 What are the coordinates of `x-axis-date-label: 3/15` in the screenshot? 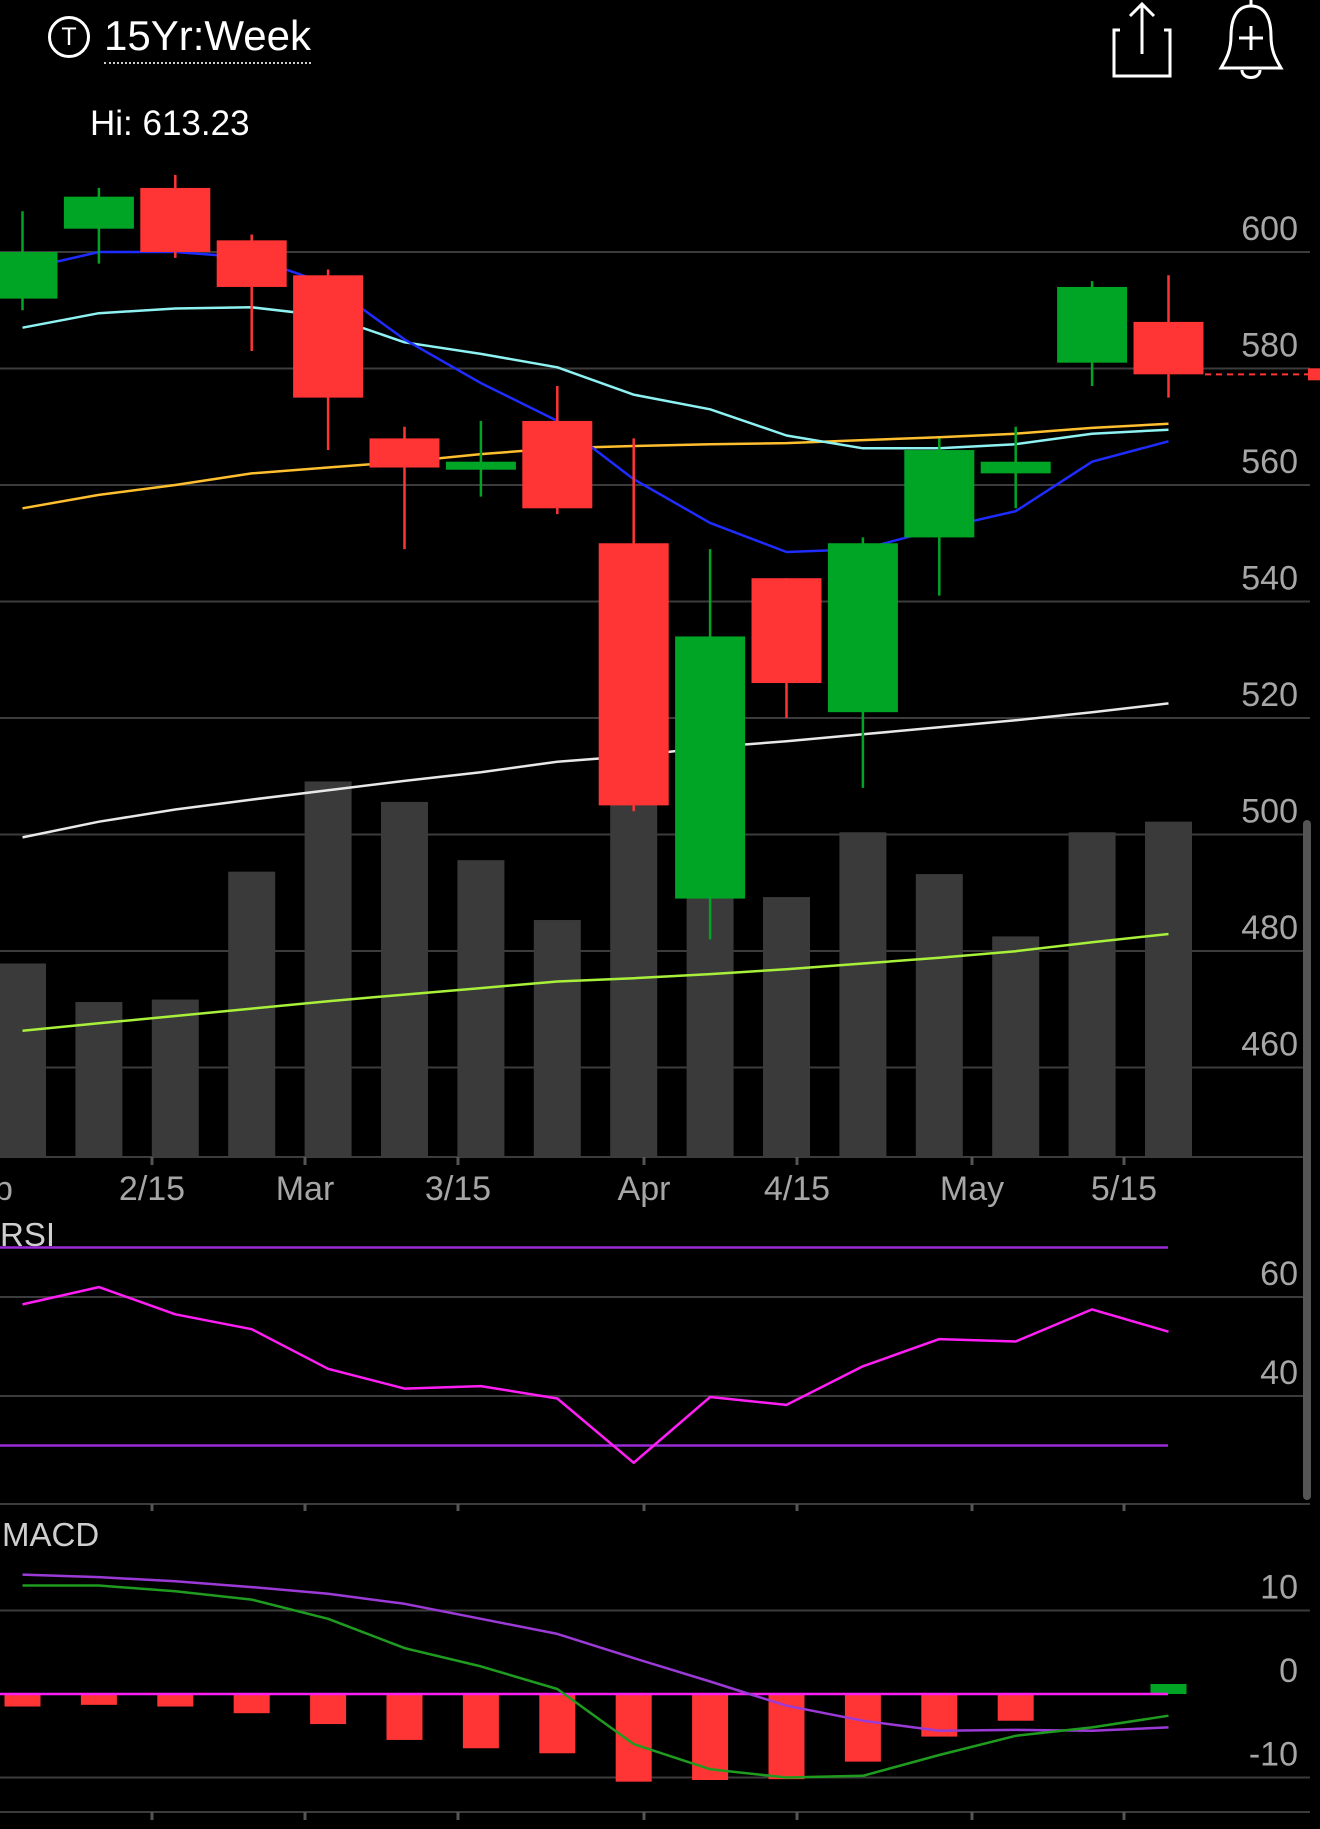 It's located at (458, 1189).